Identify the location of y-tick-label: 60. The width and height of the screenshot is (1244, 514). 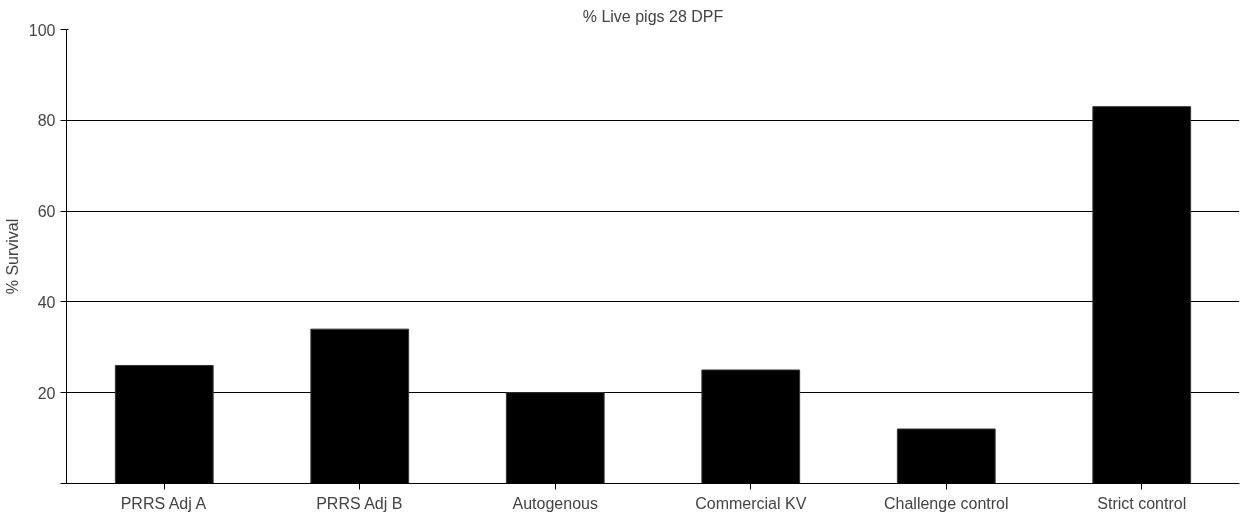
(46, 212).